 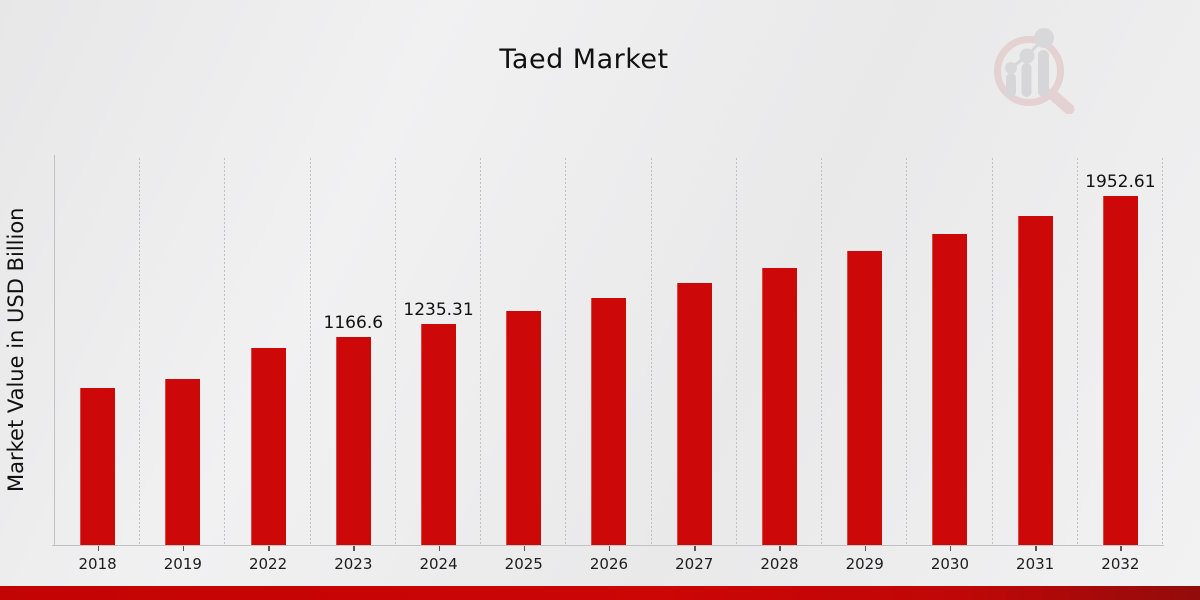 I want to click on bar-value-label-2024: 1235.31, so click(x=438, y=310).